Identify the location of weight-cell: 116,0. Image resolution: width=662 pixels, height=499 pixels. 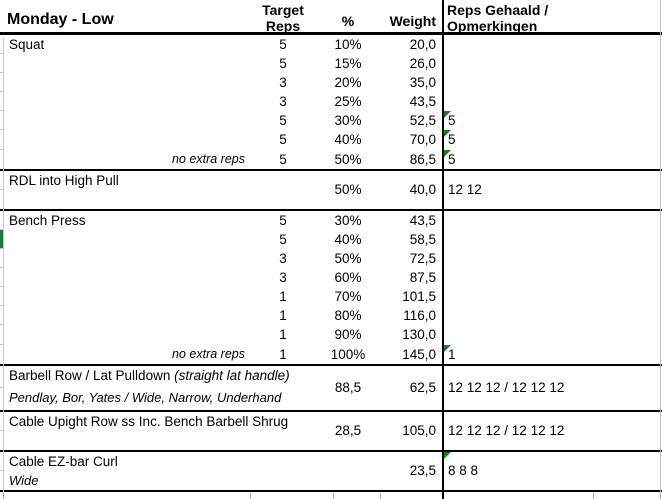
(419, 316).